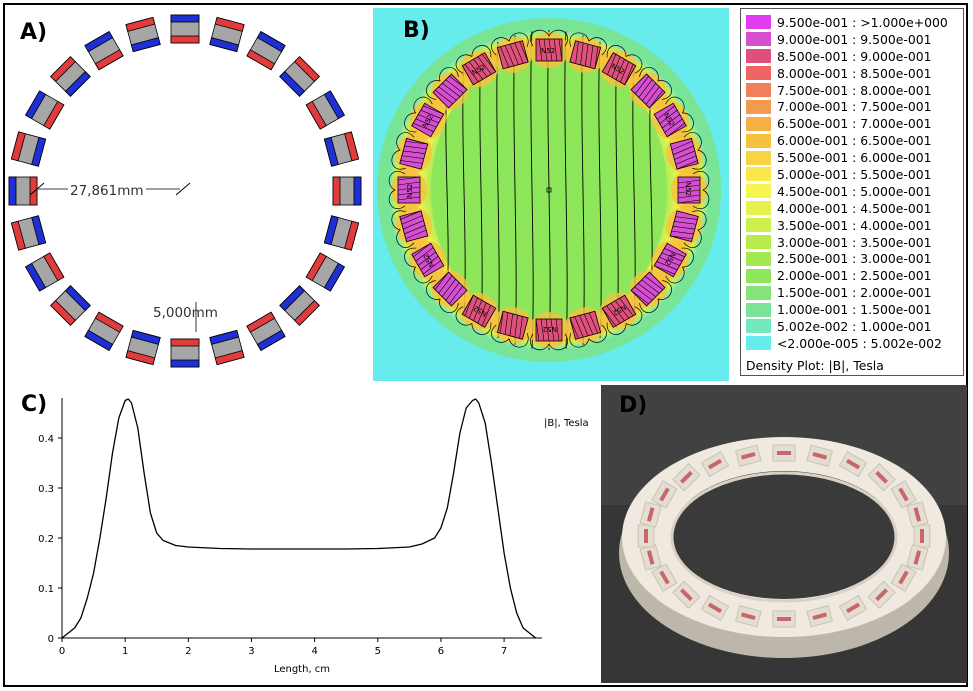 The height and width of the screenshot is (691, 973). I want to click on legend-entry: 4.500e-001 : 5.000e-001, so click(854, 191).